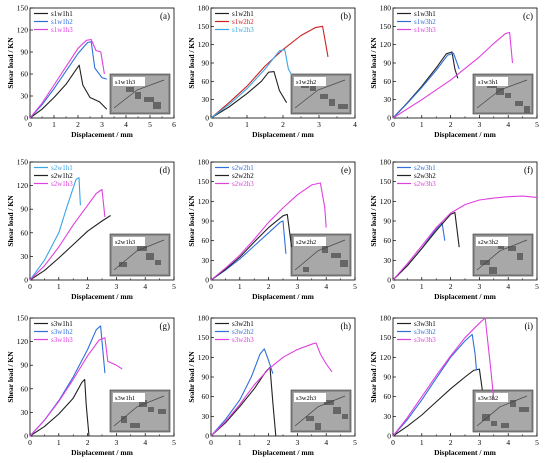 This screenshot has height=463, width=550. Describe the element at coordinates (243, 340) in the screenshot. I see `legend-entry: s3w2h3` at that location.